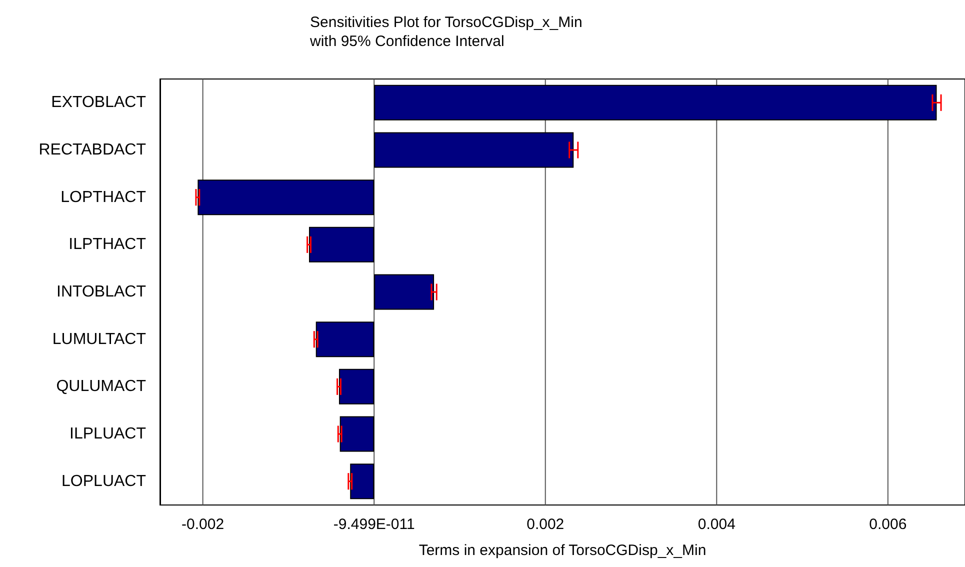 The image size is (965, 567). I want to click on x-axis-title: Terms in expansion of TorsoCGDisp_x_Min, so click(562, 550).